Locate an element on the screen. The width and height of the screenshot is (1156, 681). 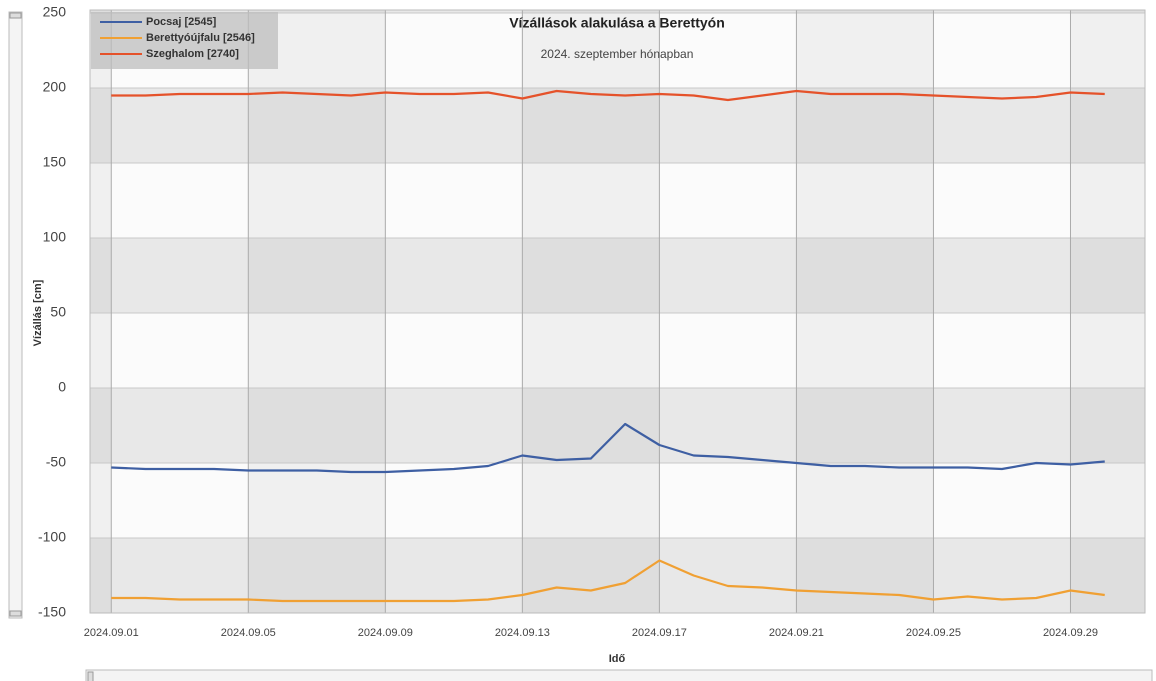
x-tick-label: 2024.09.01 is located at coordinates (111, 633).